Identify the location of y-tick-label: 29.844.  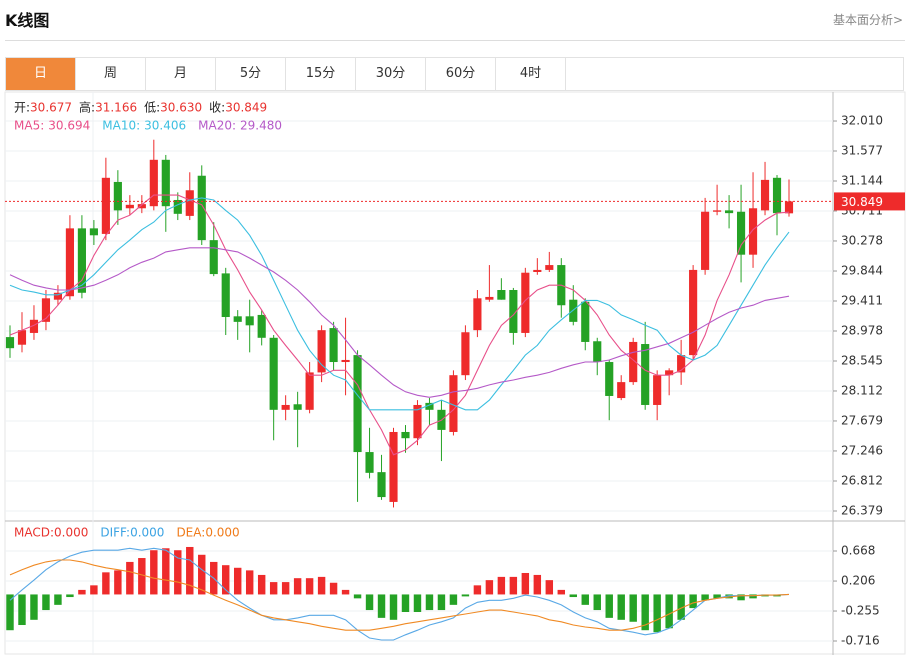
(862, 271).